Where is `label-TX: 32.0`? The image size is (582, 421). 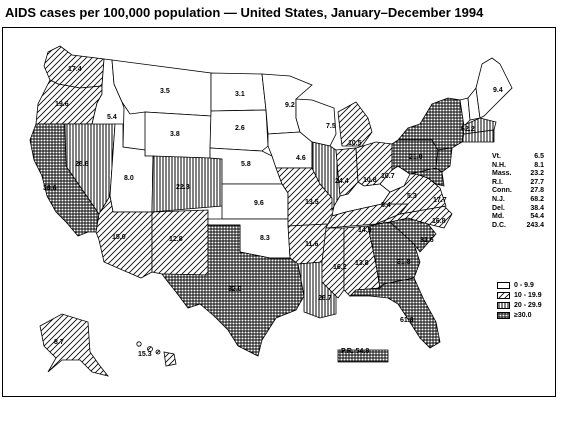
label-TX: 32.0 is located at coordinates (235, 289).